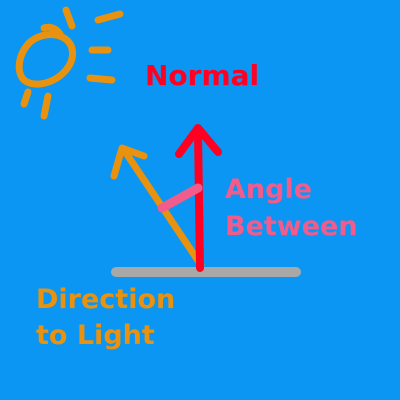  Describe the element at coordinates (269, 189) in the screenshot. I see `angle-label-line1: Angle` at that location.